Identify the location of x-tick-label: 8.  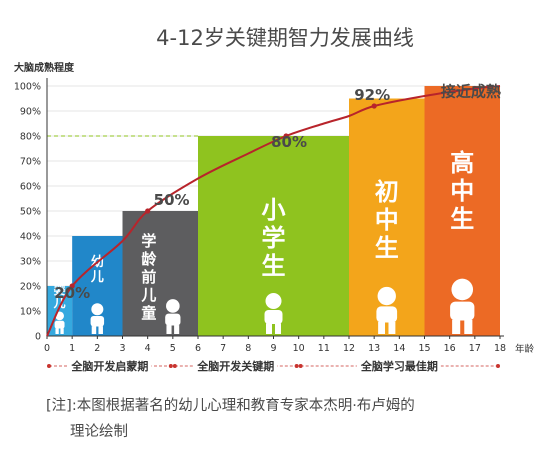
(248, 348).